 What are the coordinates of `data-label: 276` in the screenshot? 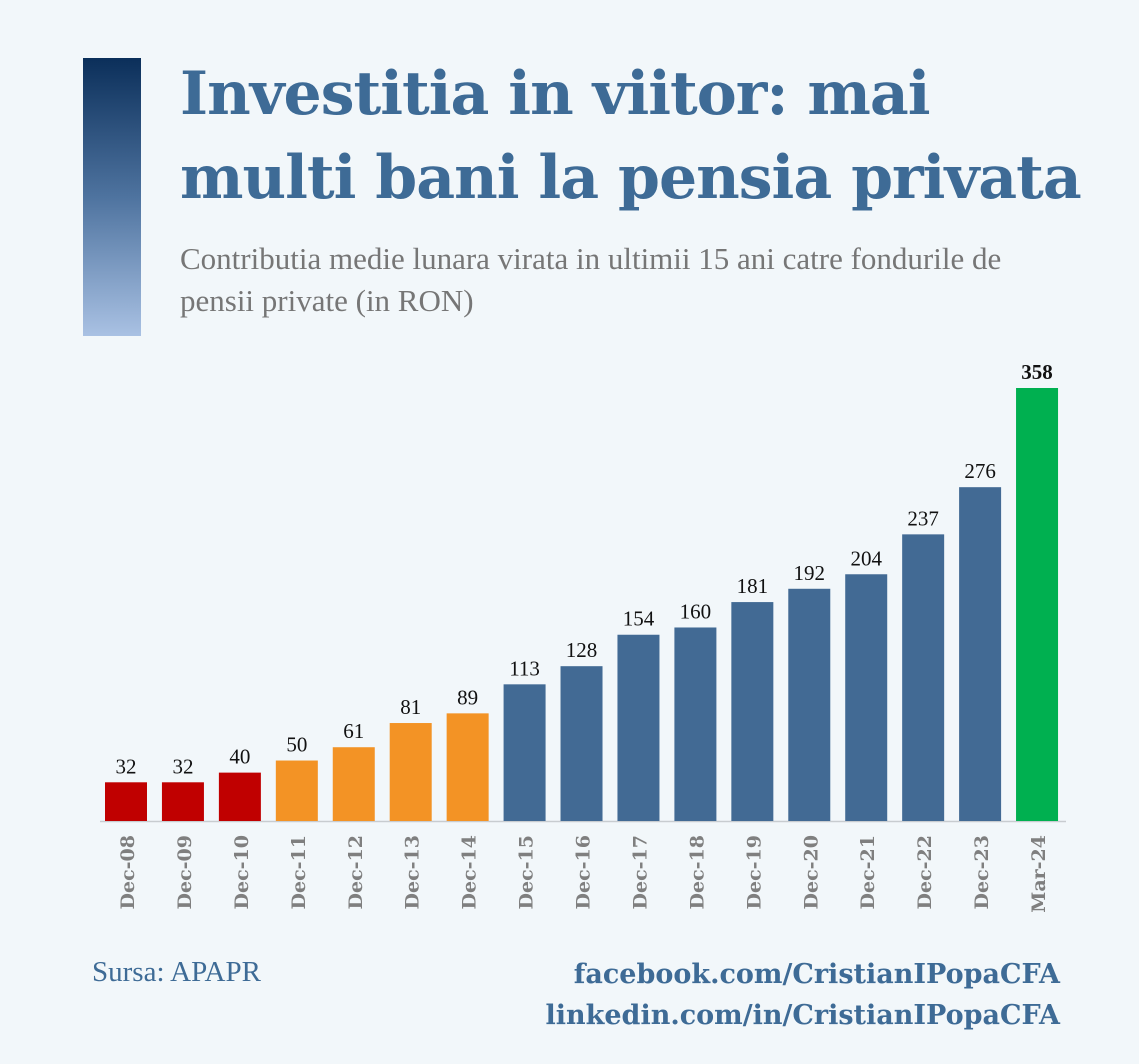 It's located at (980, 471).